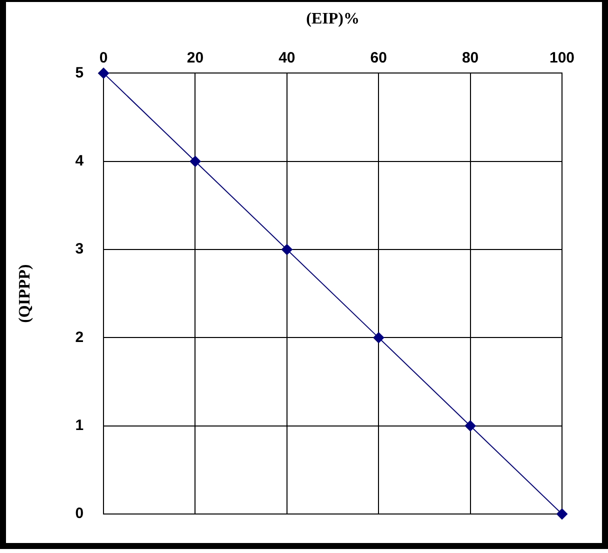  I want to click on x-axis-title: (EIP)%, so click(333, 19).